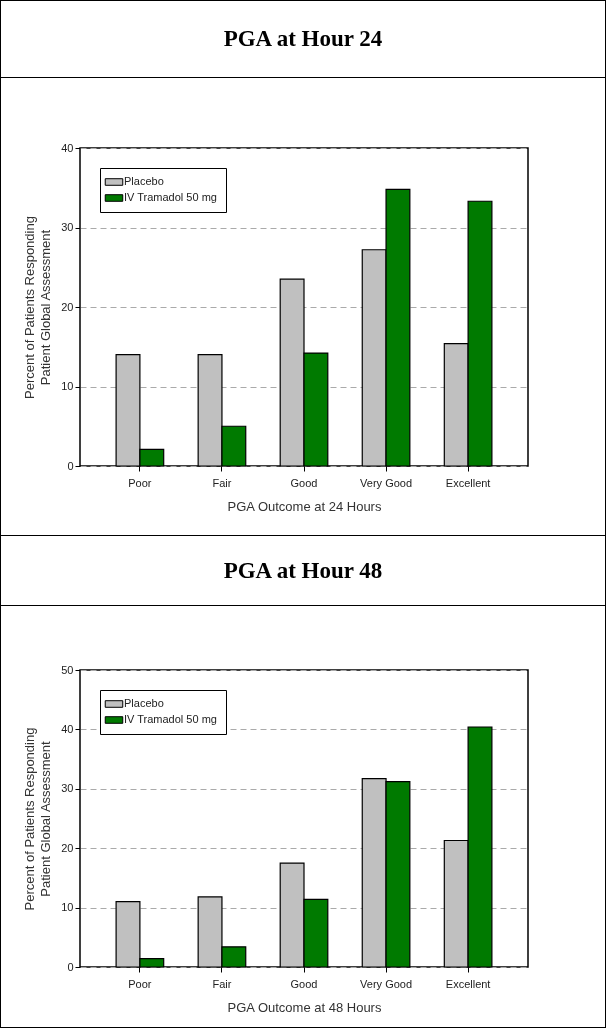 The height and width of the screenshot is (1028, 606). Describe the element at coordinates (303, 571) in the screenshot. I see `chart-title: PGA at Hour 48` at that location.